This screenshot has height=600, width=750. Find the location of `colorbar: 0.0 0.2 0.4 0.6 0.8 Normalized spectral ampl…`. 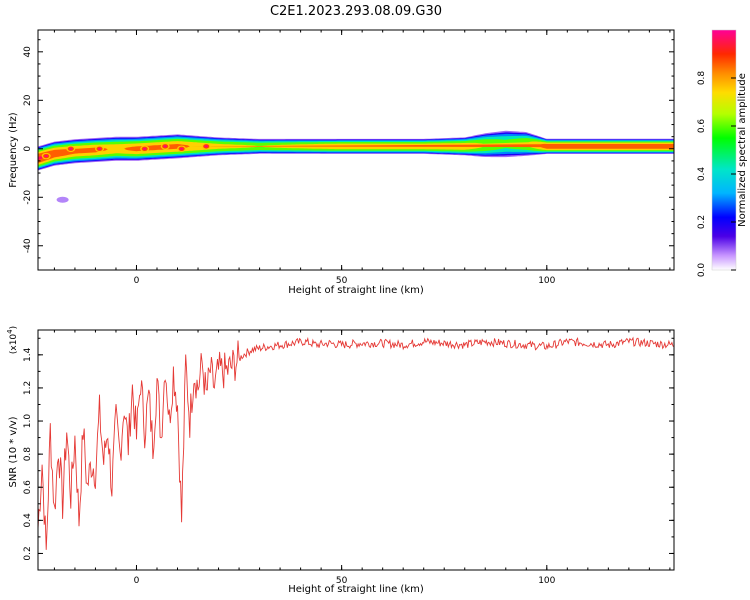

colorbar: 0.0 0.2 0.4 0.6 0.8 Normalized spectral ampl… is located at coordinates (722, 153).